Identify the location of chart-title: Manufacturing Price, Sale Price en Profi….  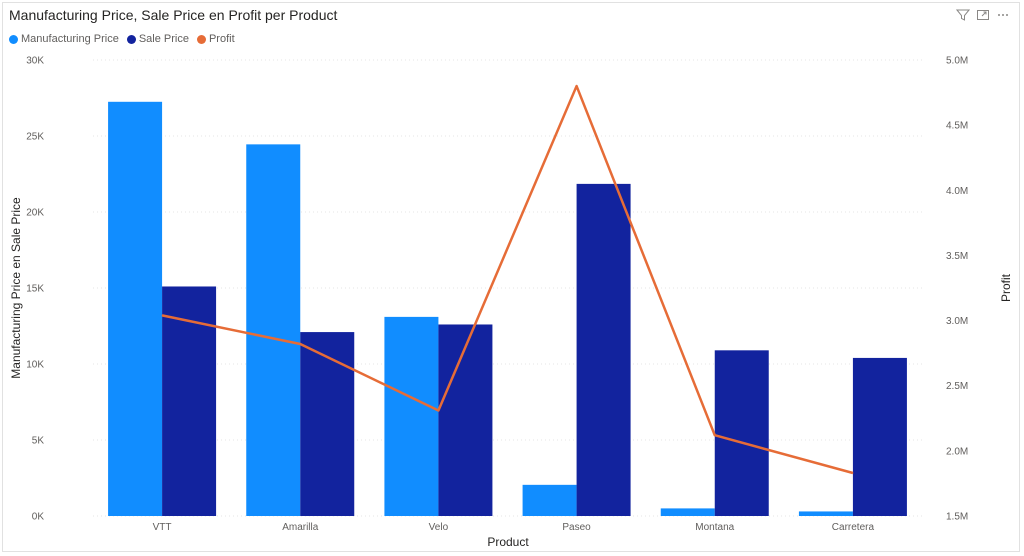
(173, 15).